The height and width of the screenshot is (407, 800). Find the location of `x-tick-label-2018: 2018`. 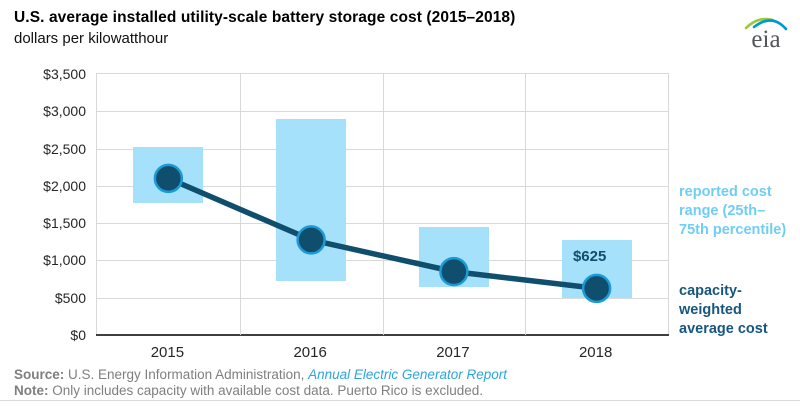

x-tick-label-2018: 2018 is located at coordinates (595, 352).